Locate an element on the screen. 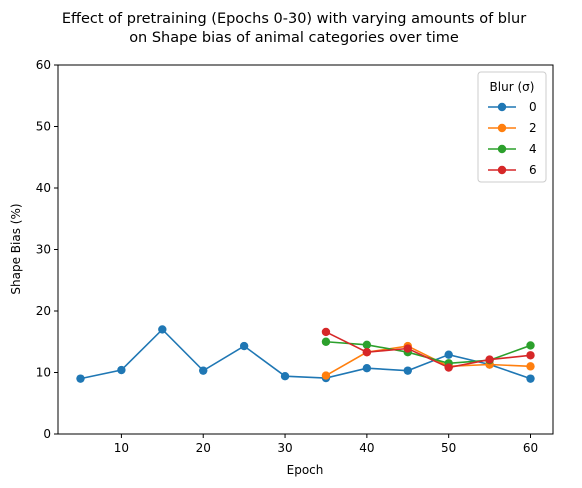 The image size is (582, 488). legend-item-2: 2 is located at coordinates (512, 128).